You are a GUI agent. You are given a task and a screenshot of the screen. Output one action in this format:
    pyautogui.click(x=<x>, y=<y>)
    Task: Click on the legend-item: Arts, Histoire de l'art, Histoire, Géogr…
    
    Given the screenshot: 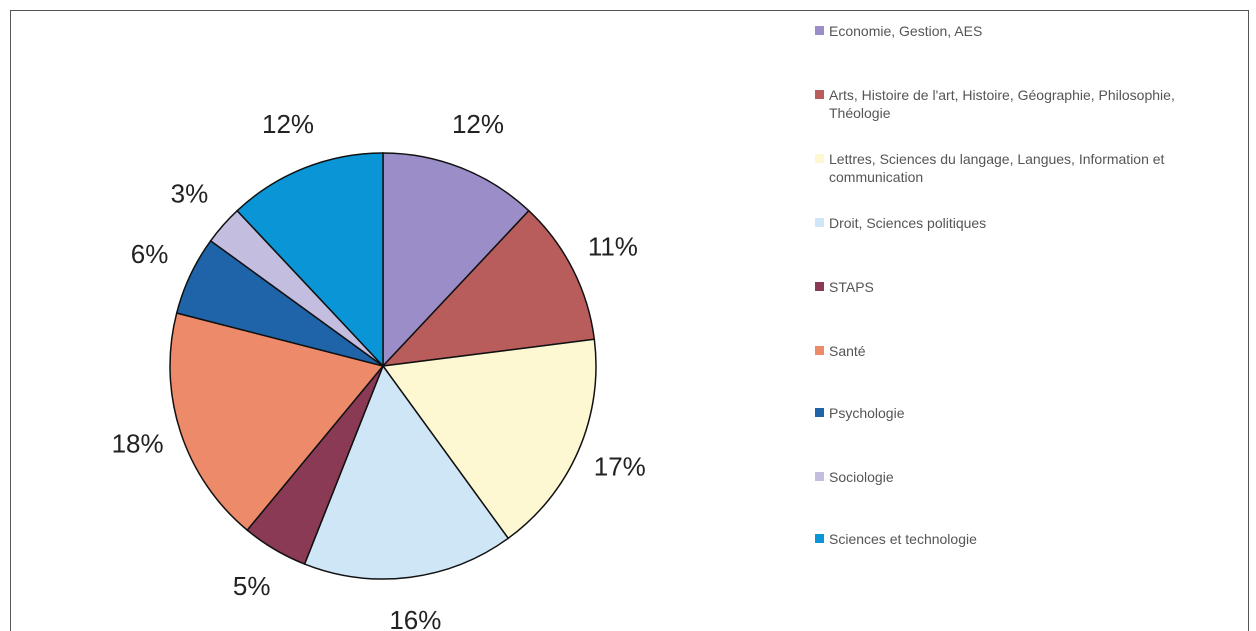 What is the action you would take?
    pyautogui.click(x=1017, y=104)
    